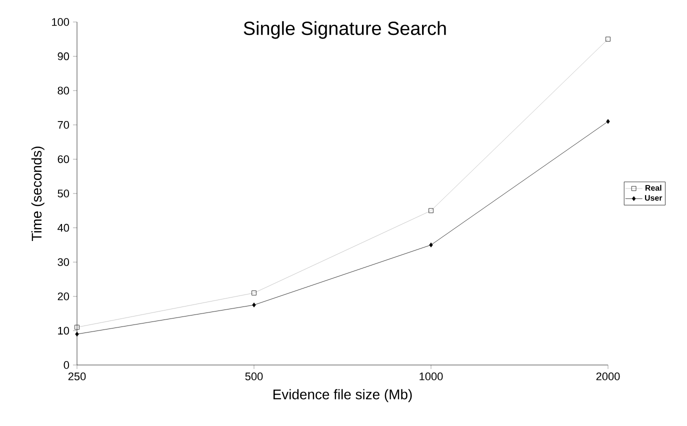 This screenshot has width=687, height=426. I want to click on x-tick-label: 2000, so click(608, 376).